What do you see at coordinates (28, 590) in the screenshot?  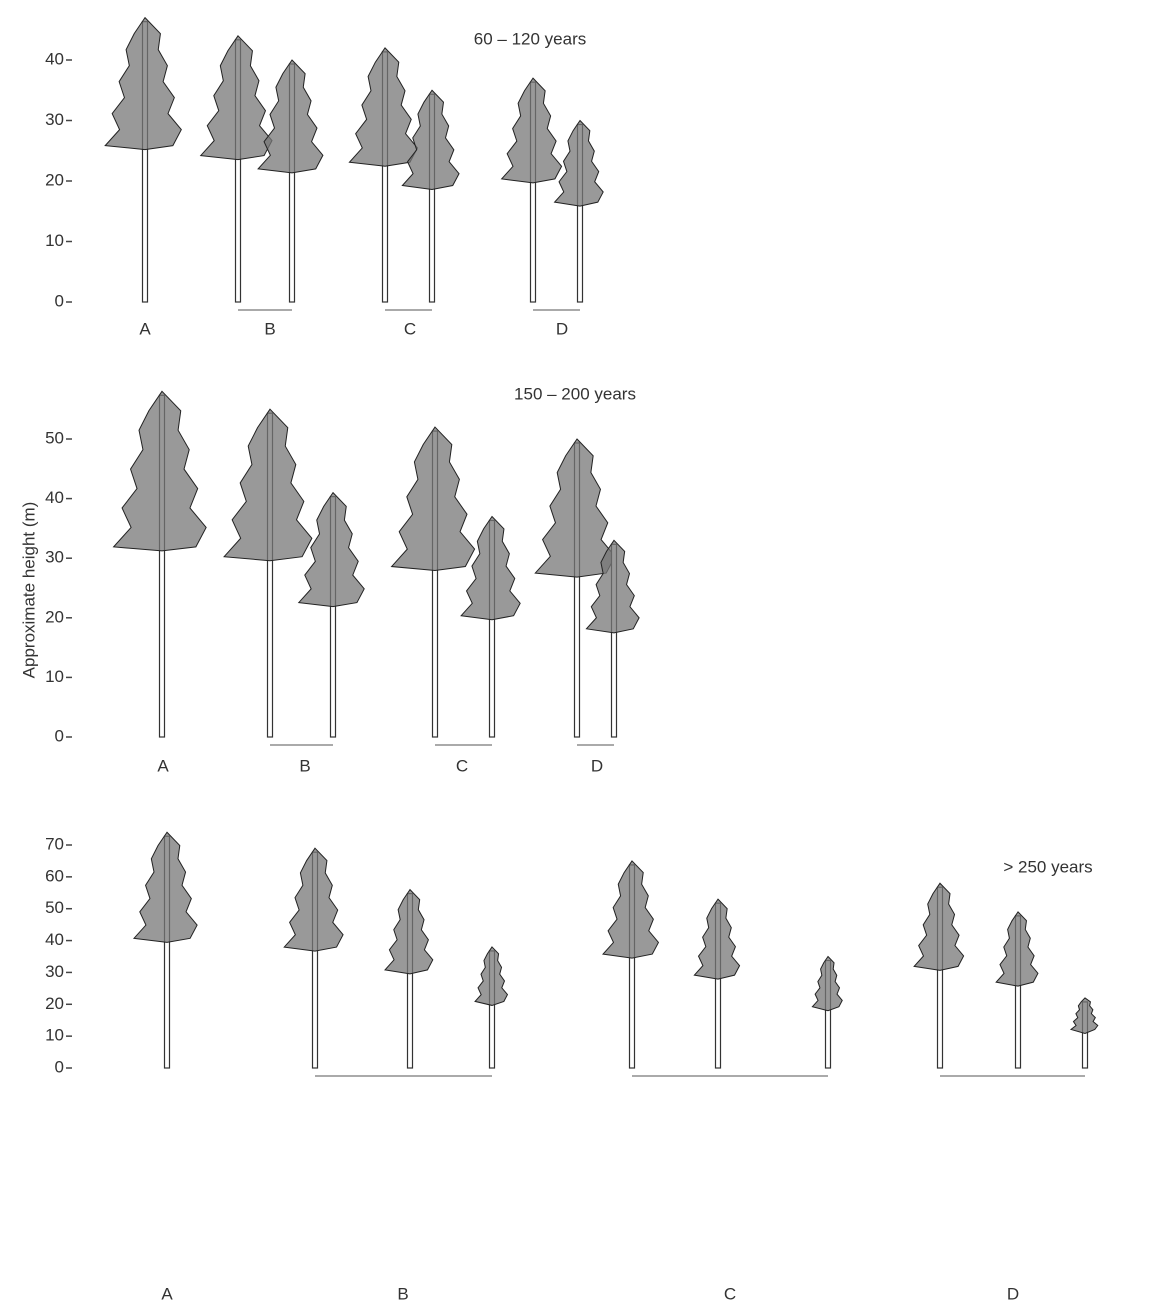 I see `y-axis-label: Approximate height (m)` at bounding box center [28, 590].